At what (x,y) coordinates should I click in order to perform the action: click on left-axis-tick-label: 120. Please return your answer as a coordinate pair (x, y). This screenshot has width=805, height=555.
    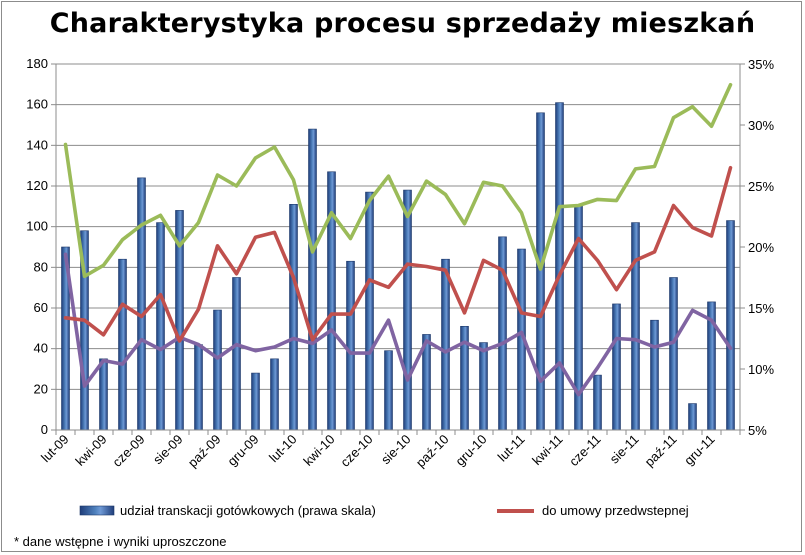
    Looking at the image, I should click on (37, 185).